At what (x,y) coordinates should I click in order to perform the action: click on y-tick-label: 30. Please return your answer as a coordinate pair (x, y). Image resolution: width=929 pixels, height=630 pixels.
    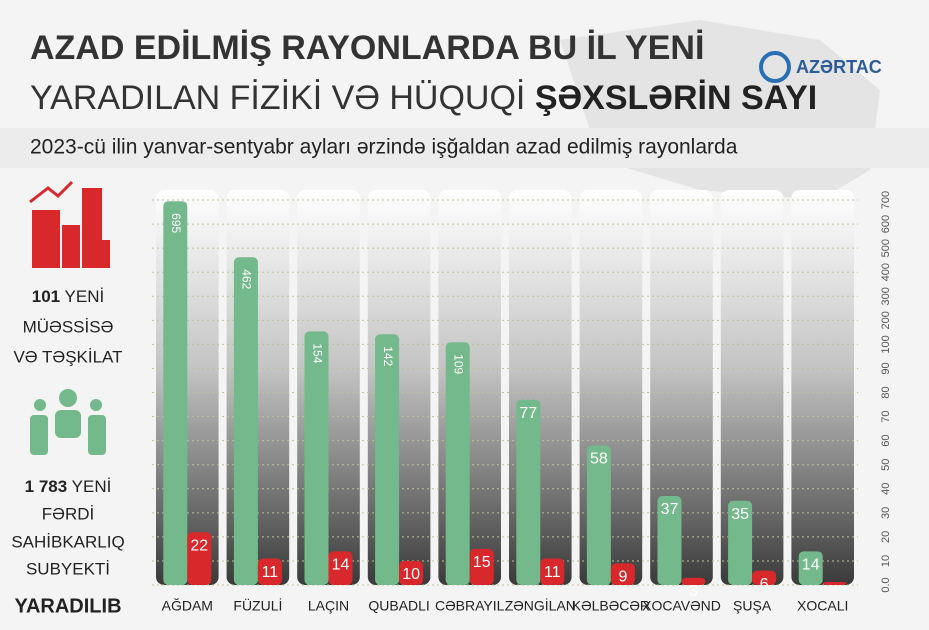
    Looking at the image, I should click on (886, 513).